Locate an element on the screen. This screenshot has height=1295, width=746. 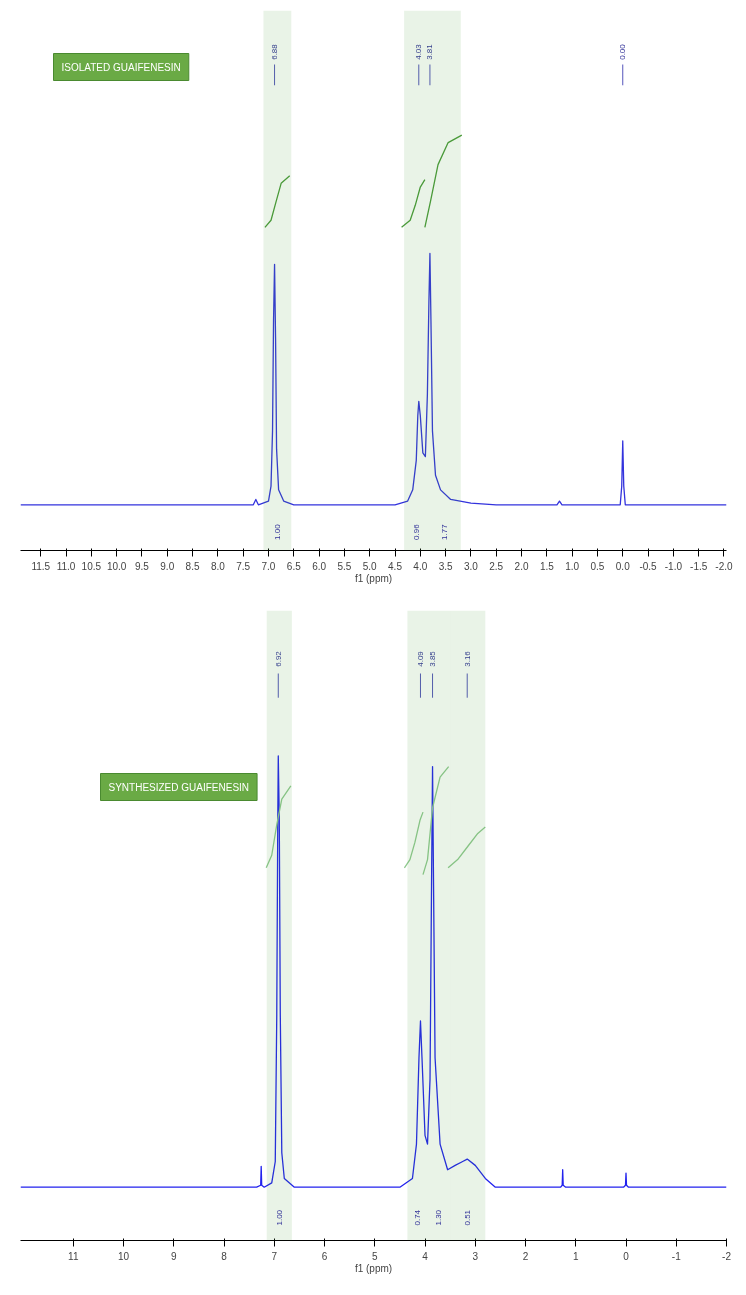
x-tick-label: 5.0 is located at coordinates (370, 566).